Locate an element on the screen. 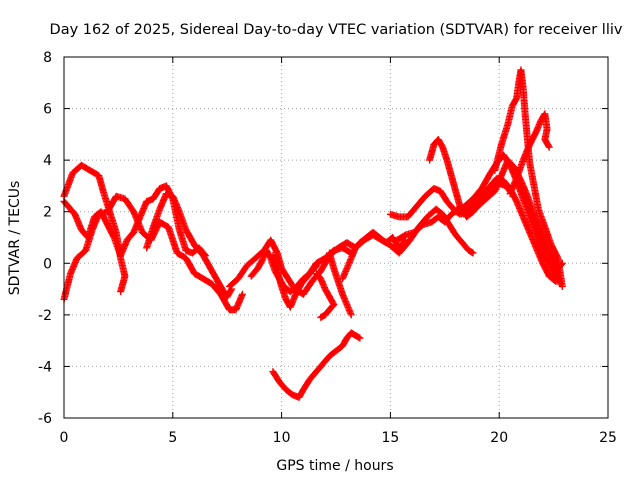 This screenshot has width=640, height=480. x-tick-label: 0 is located at coordinates (64, 438).